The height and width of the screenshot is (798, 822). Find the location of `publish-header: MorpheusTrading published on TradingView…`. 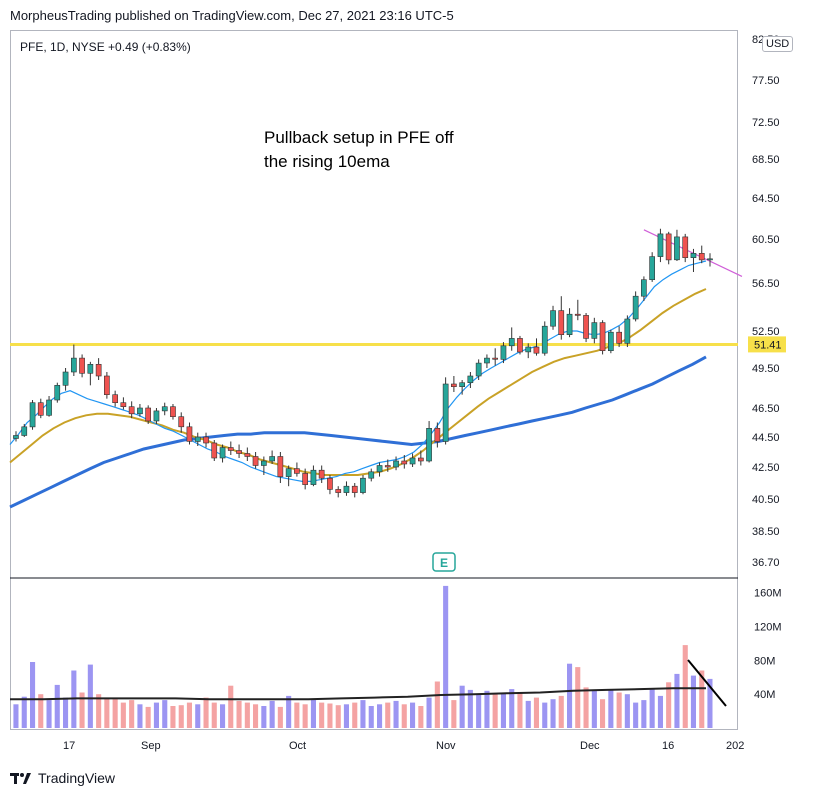

publish-header: MorpheusTrading published on TradingView… is located at coordinates (232, 15).